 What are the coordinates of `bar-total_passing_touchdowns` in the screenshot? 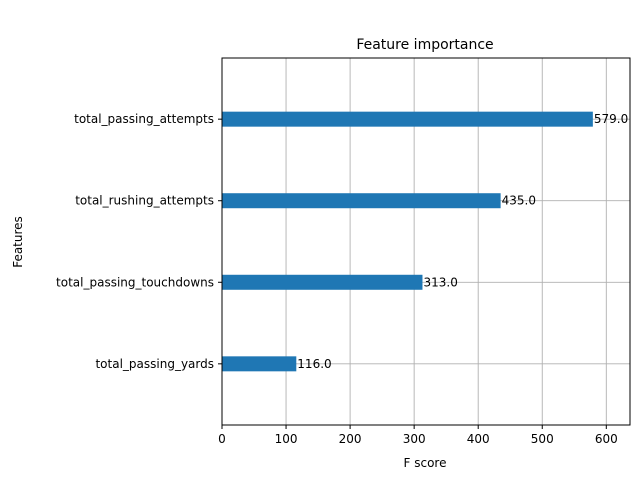 It's located at (322, 282).